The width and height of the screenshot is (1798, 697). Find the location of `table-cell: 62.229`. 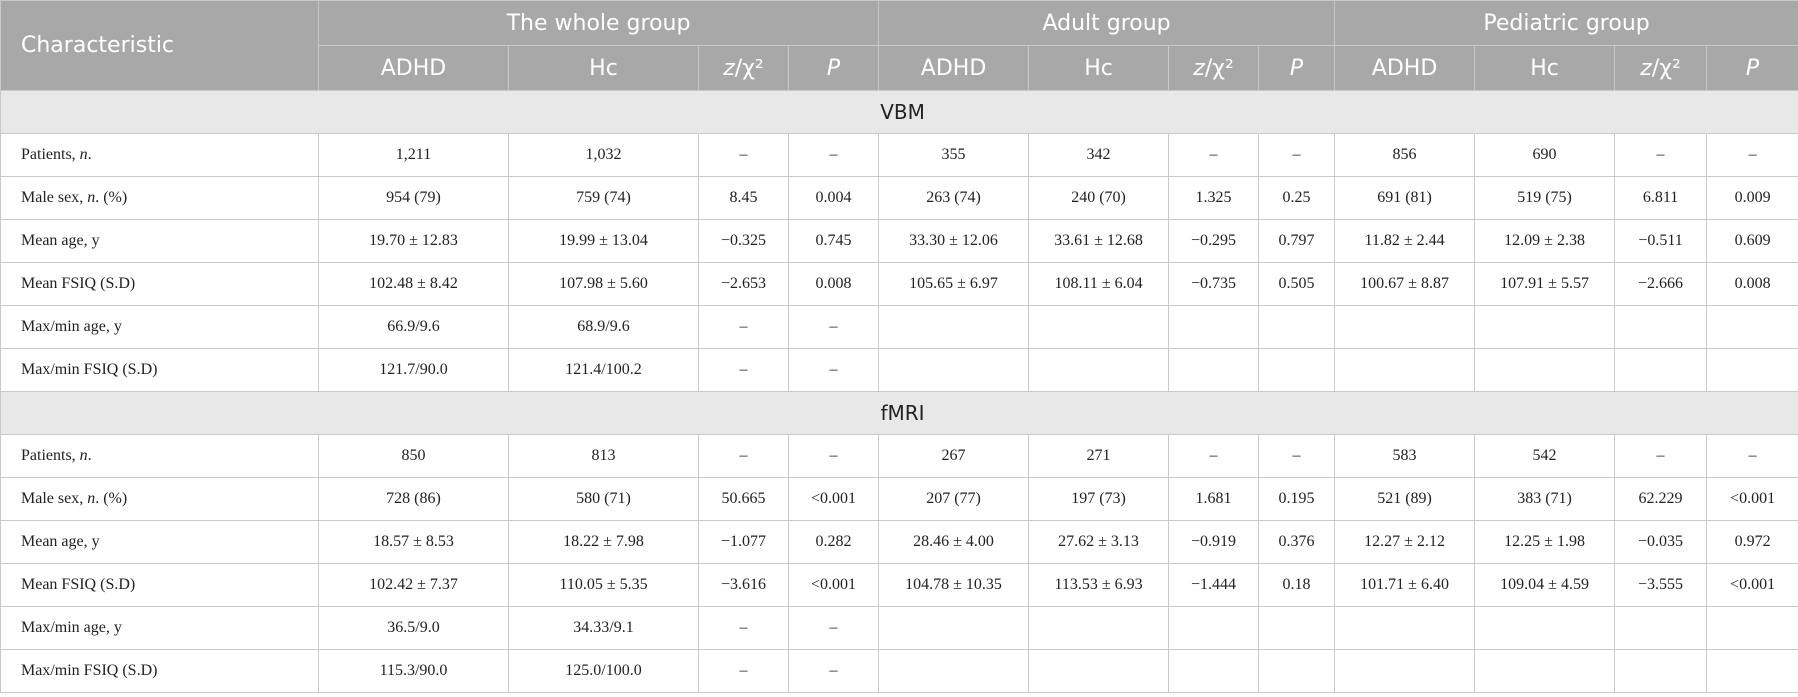

table-cell: 62.229 is located at coordinates (1661, 499).